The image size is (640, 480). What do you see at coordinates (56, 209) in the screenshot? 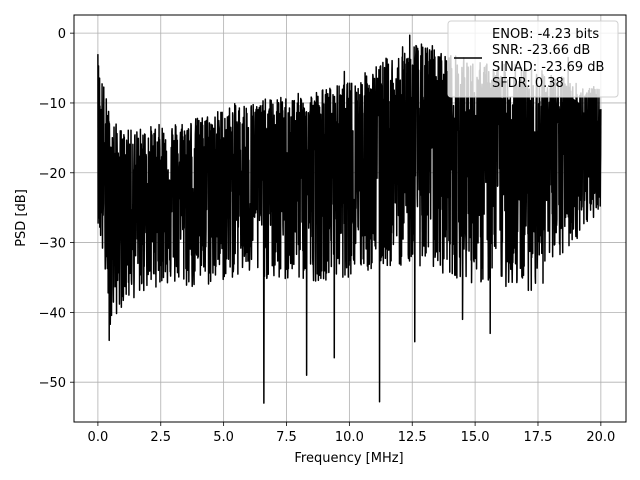
I see `y-axis-ticks: 0 −10 −20 −30 −40 −50` at bounding box center [56, 209].